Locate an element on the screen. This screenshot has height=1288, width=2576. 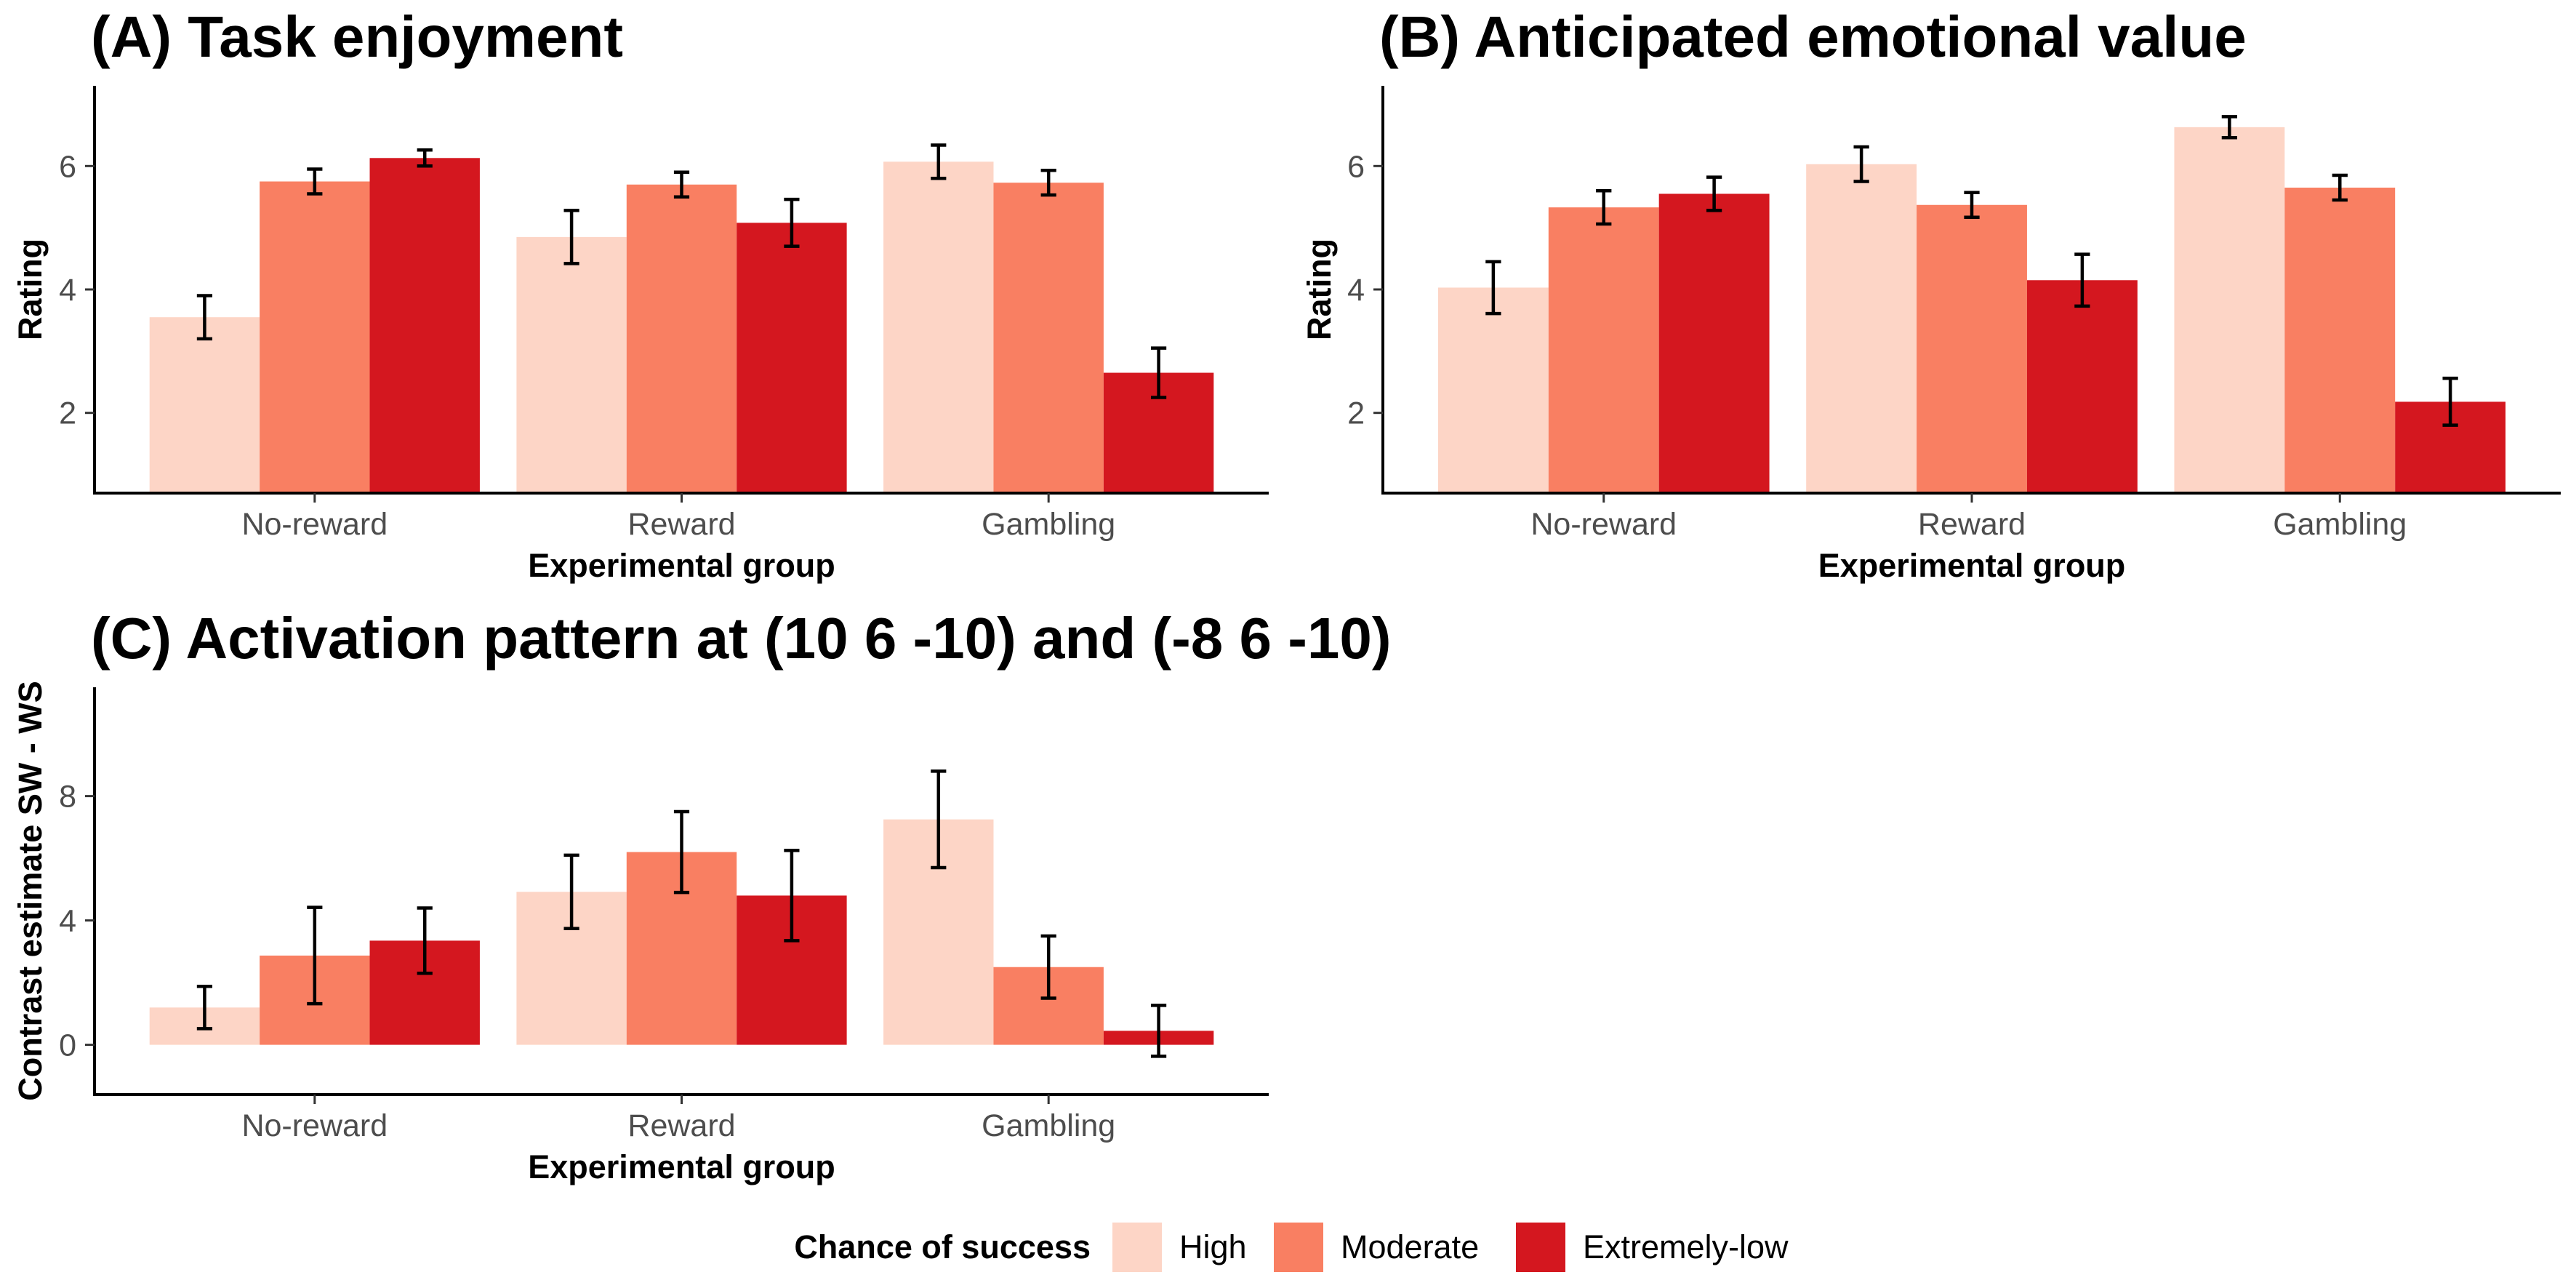
panel-title: (A) Task enjoyment is located at coordinates (357, 36).